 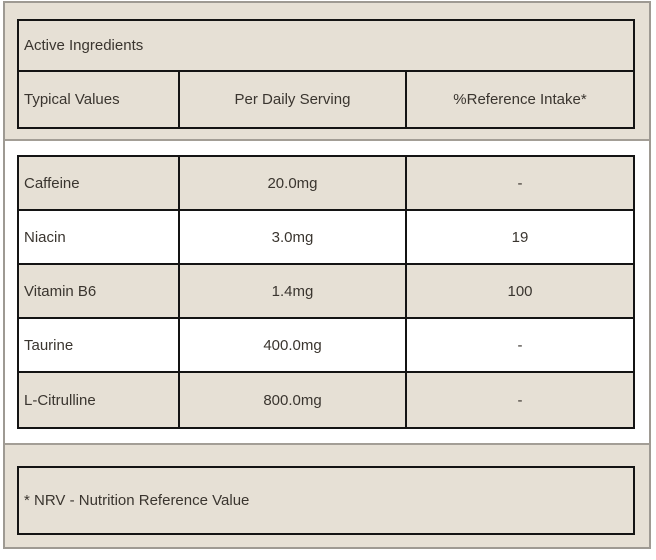 What do you see at coordinates (52, 183) in the screenshot?
I see `ingredient-name: Caffeine` at bounding box center [52, 183].